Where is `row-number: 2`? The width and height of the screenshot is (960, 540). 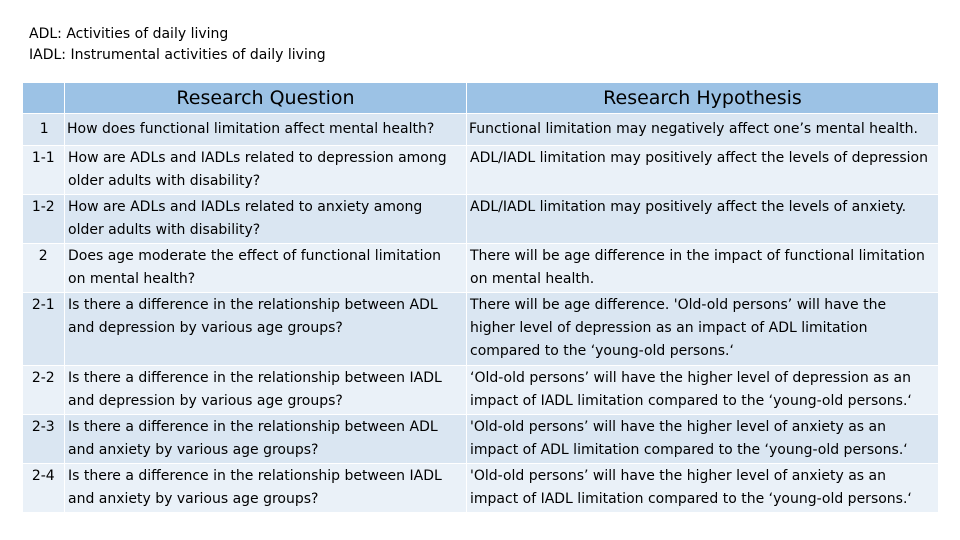 row-number: 2 is located at coordinates (43, 268).